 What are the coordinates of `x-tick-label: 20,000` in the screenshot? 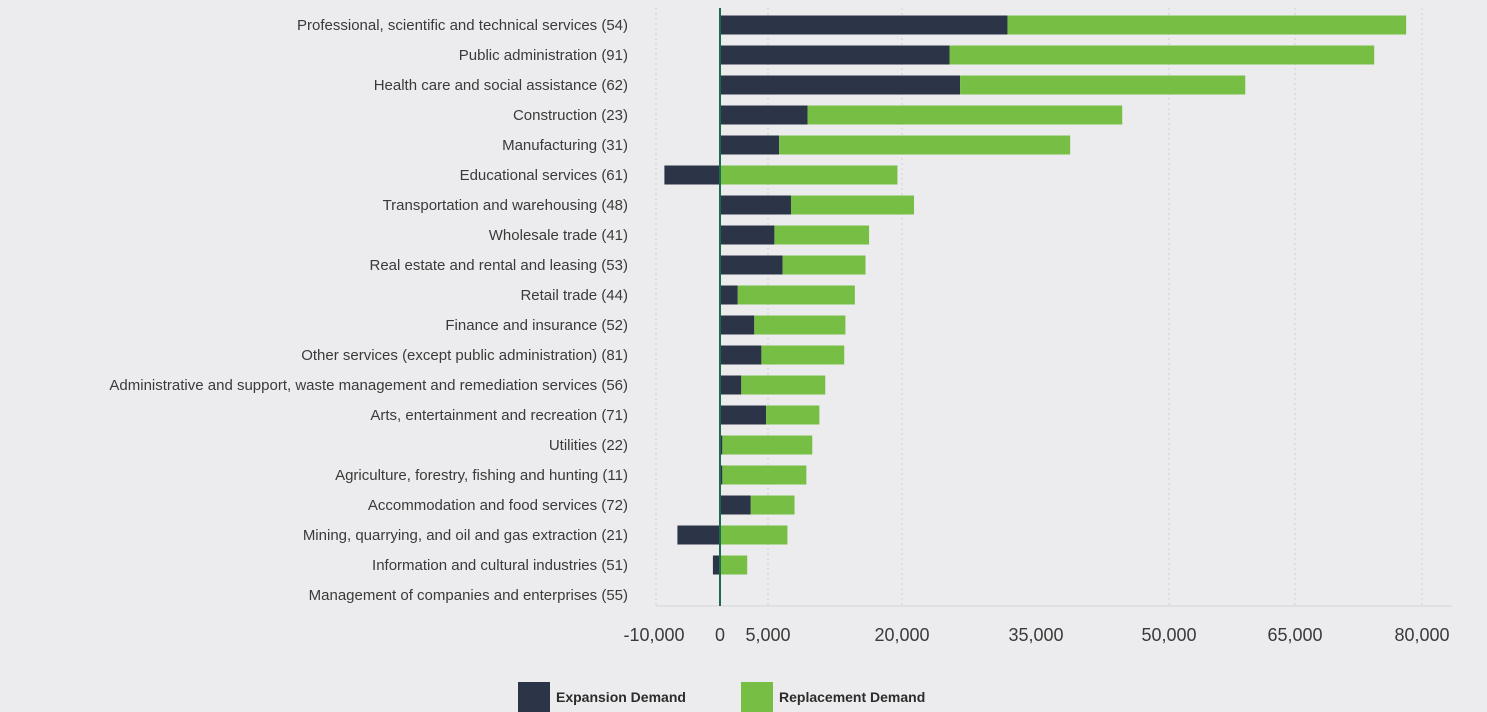 It's located at (901, 635).